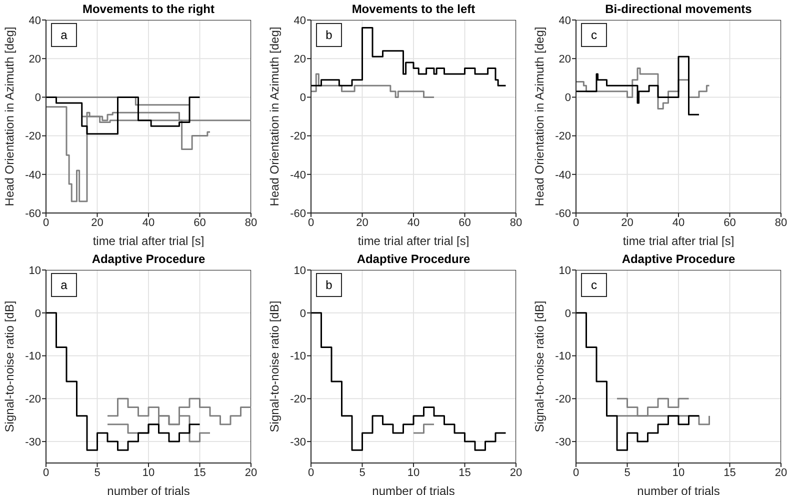 This screenshot has width=795, height=495. I want to click on chart-title: Movements to the right, so click(148, 9).